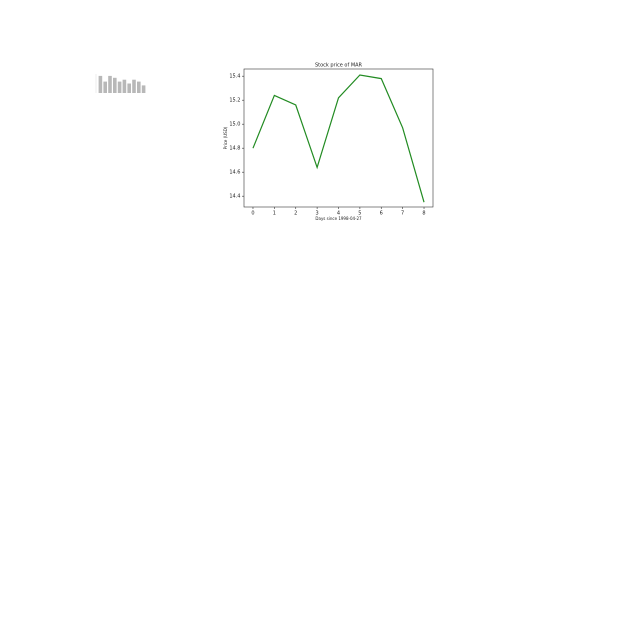 This screenshot has width=640, height=640. Describe the element at coordinates (234, 101) in the screenshot. I see `y-tick-label: 15.2` at that location.